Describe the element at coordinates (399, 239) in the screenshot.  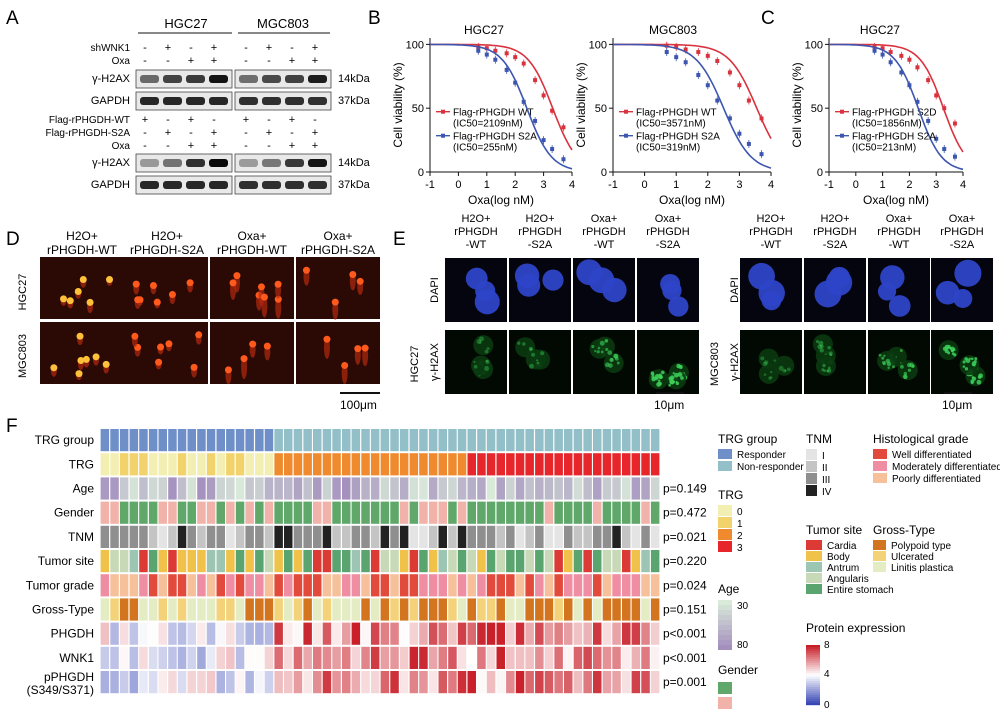
I see `panel-letter-e: E` at that location.